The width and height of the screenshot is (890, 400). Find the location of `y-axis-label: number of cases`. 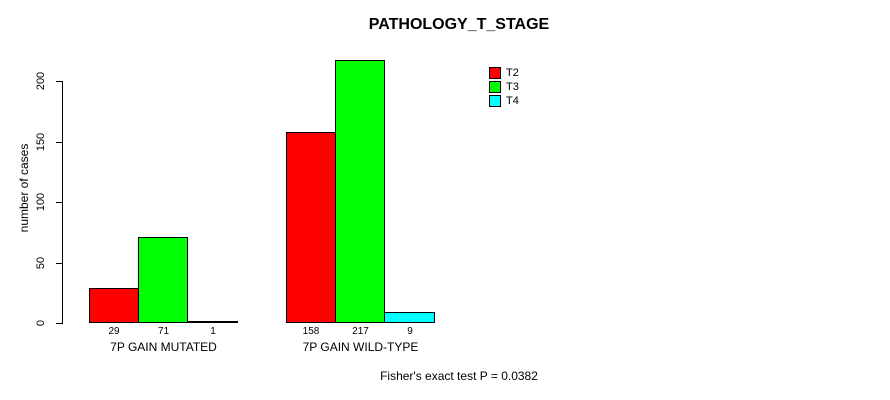

y-axis-label: number of cases is located at coordinates (24, 188).